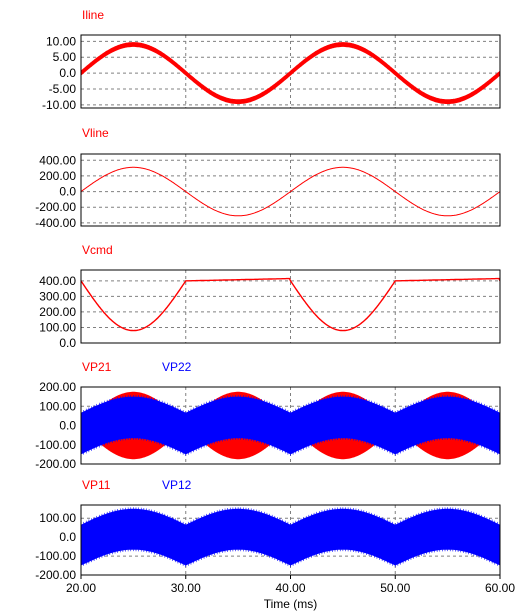 The height and width of the screenshot is (614, 522). What do you see at coordinates (290, 588) in the screenshot?
I see `x-tick-label: 40.00` at bounding box center [290, 588].